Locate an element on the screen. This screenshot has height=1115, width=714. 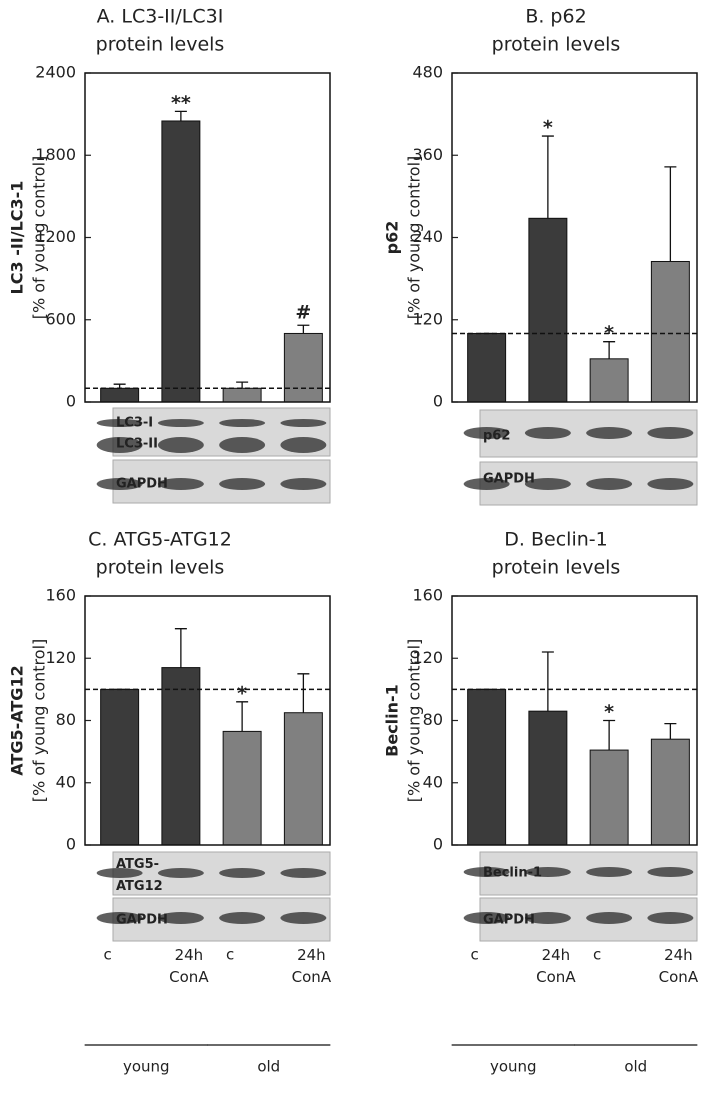
y-tick-label: 40 is located at coordinates (66, 781).